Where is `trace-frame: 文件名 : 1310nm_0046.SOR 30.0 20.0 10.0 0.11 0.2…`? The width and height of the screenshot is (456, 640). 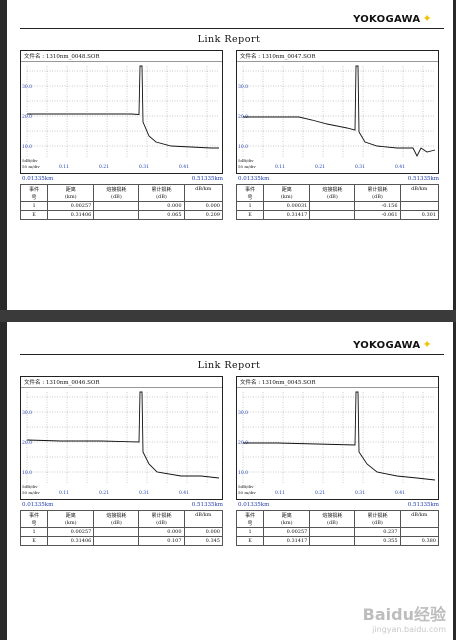
trace-frame: 文件名 : 1310nm_0046.SOR 30.0 20.0 10.0 0.11 0.2… is located at coordinates (121, 438).